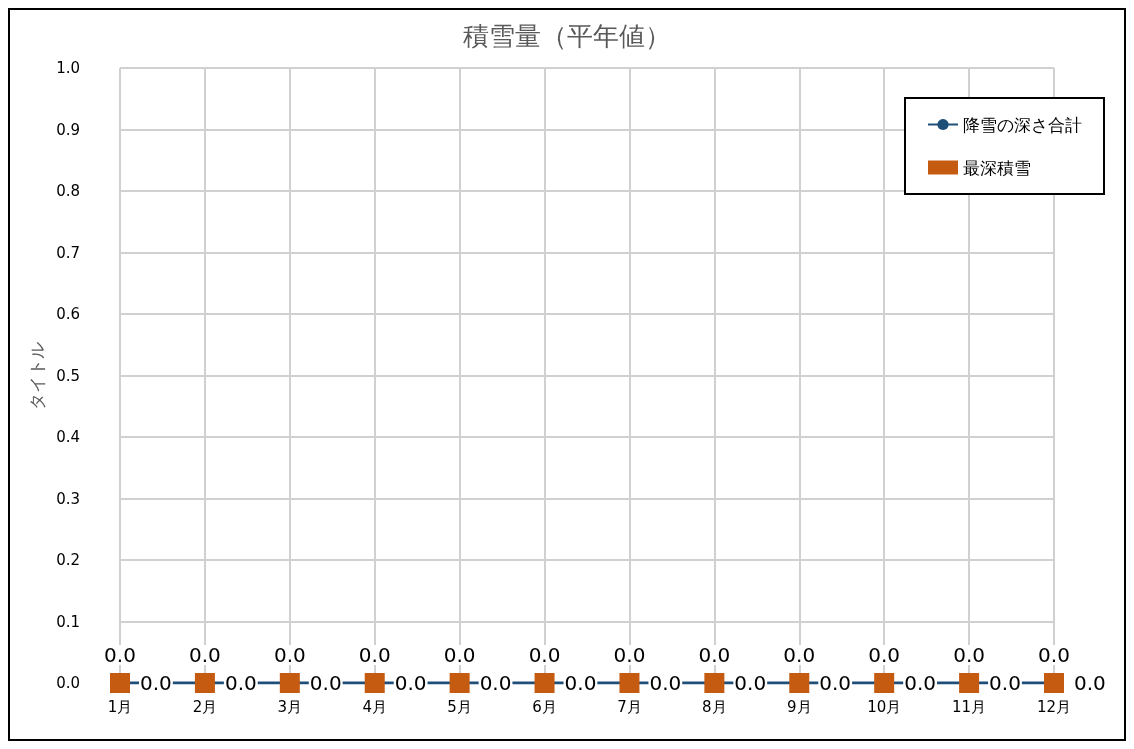 This screenshot has height=749, width=1134. What do you see at coordinates (68, 683) in the screenshot?
I see `y-tick-label: 0.0` at bounding box center [68, 683].